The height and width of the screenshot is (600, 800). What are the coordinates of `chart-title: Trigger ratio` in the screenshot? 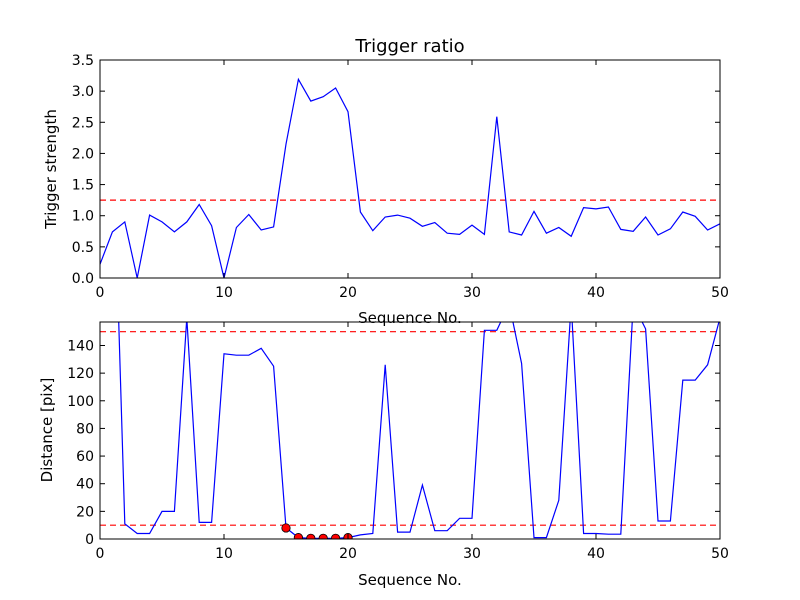 It's located at (409, 46).